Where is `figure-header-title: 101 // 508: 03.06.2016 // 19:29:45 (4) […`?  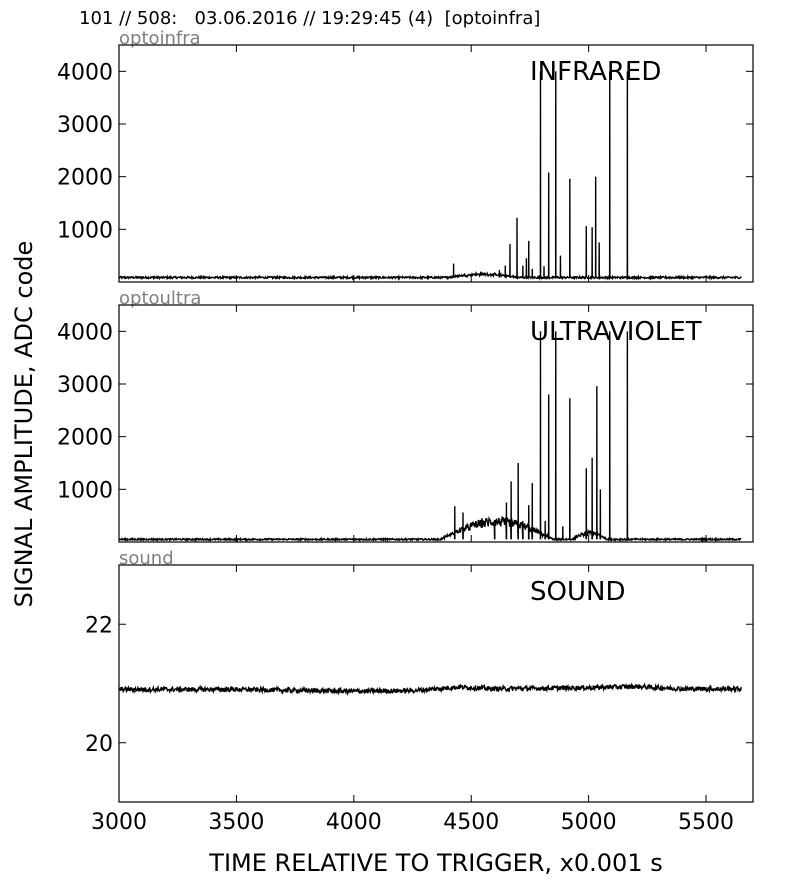 figure-header-title: 101 // 508: 03.06.2016 // 19:29:45 (4) [… is located at coordinates (310, 18).